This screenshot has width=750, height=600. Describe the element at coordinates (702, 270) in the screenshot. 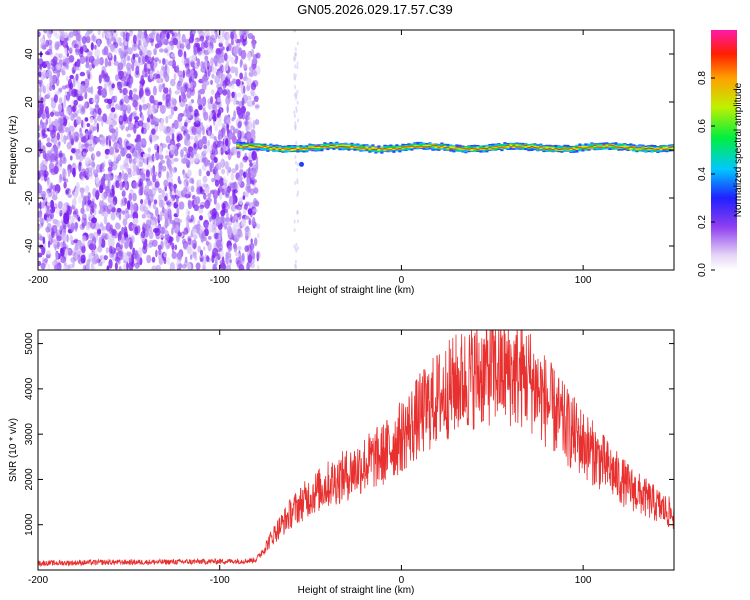

I see `colorbar-tick-label: 0.0` at that location.